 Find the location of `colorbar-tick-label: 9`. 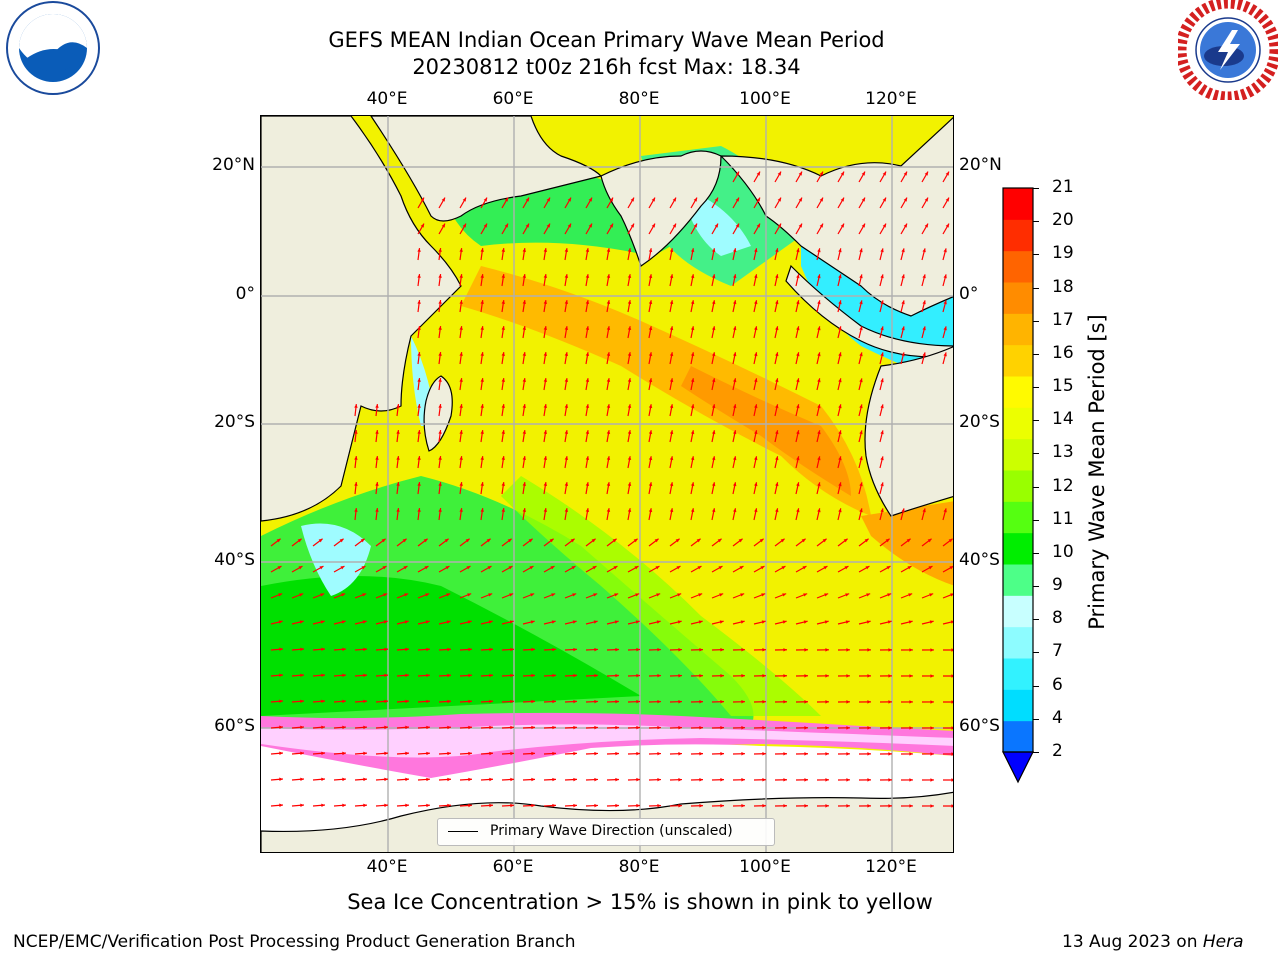

colorbar-tick-label: 9 is located at coordinates (1057, 585).